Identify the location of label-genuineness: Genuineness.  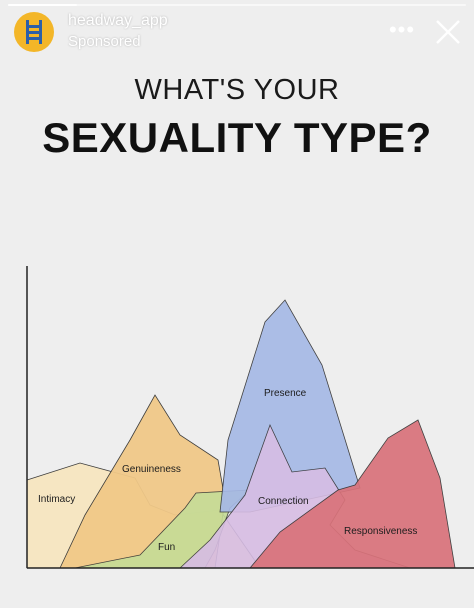
(151, 469).